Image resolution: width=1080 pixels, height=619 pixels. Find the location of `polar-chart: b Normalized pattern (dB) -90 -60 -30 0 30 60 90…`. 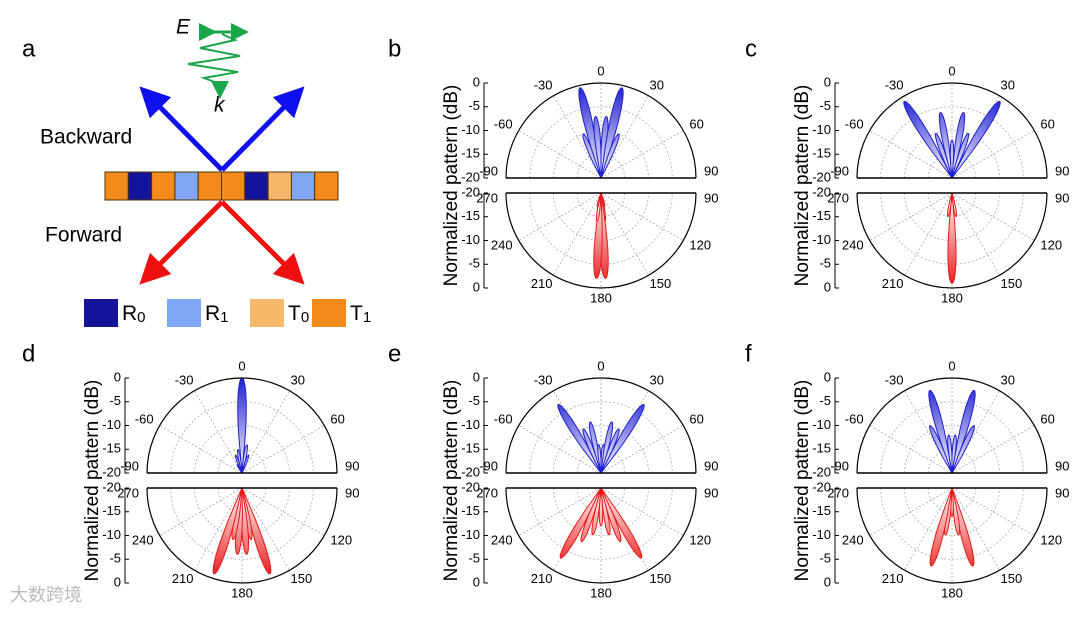

polar-chart: b Normalized pattern (dB) -90 -60 -30 0 30 60 90… is located at coordinates (553, 170).